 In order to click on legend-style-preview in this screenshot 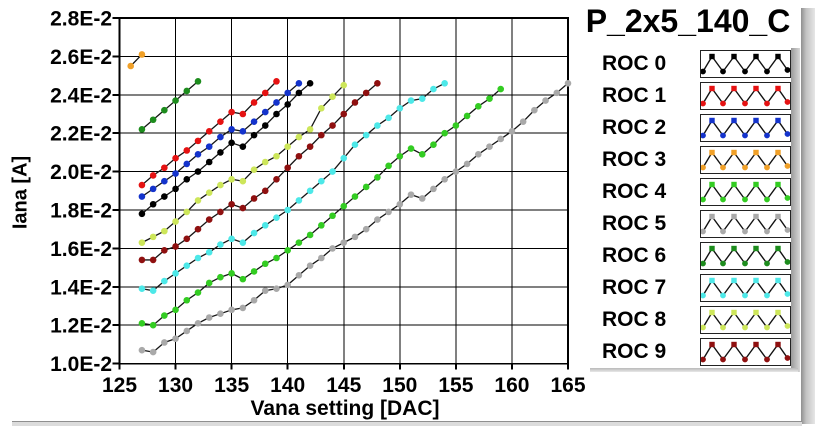, I will do `click(745, 192)`.